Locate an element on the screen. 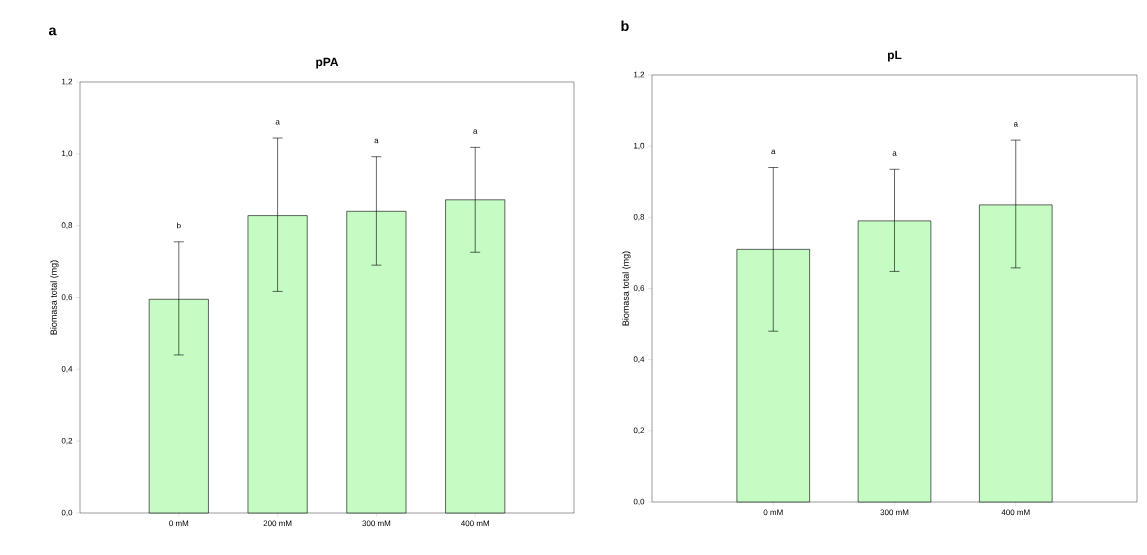 This screenshot has width=1147, height=555. chart-title: pL is located at coordinates (894, 56).